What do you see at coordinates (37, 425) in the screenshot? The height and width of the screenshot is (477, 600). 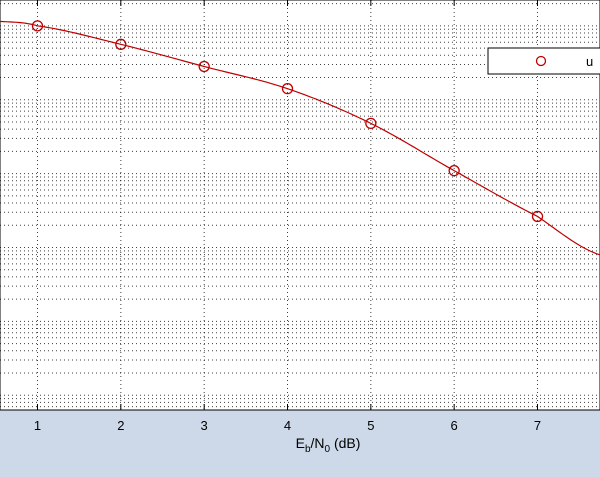 I see `x-tick-label: 1` at bounding box center [37, 425].